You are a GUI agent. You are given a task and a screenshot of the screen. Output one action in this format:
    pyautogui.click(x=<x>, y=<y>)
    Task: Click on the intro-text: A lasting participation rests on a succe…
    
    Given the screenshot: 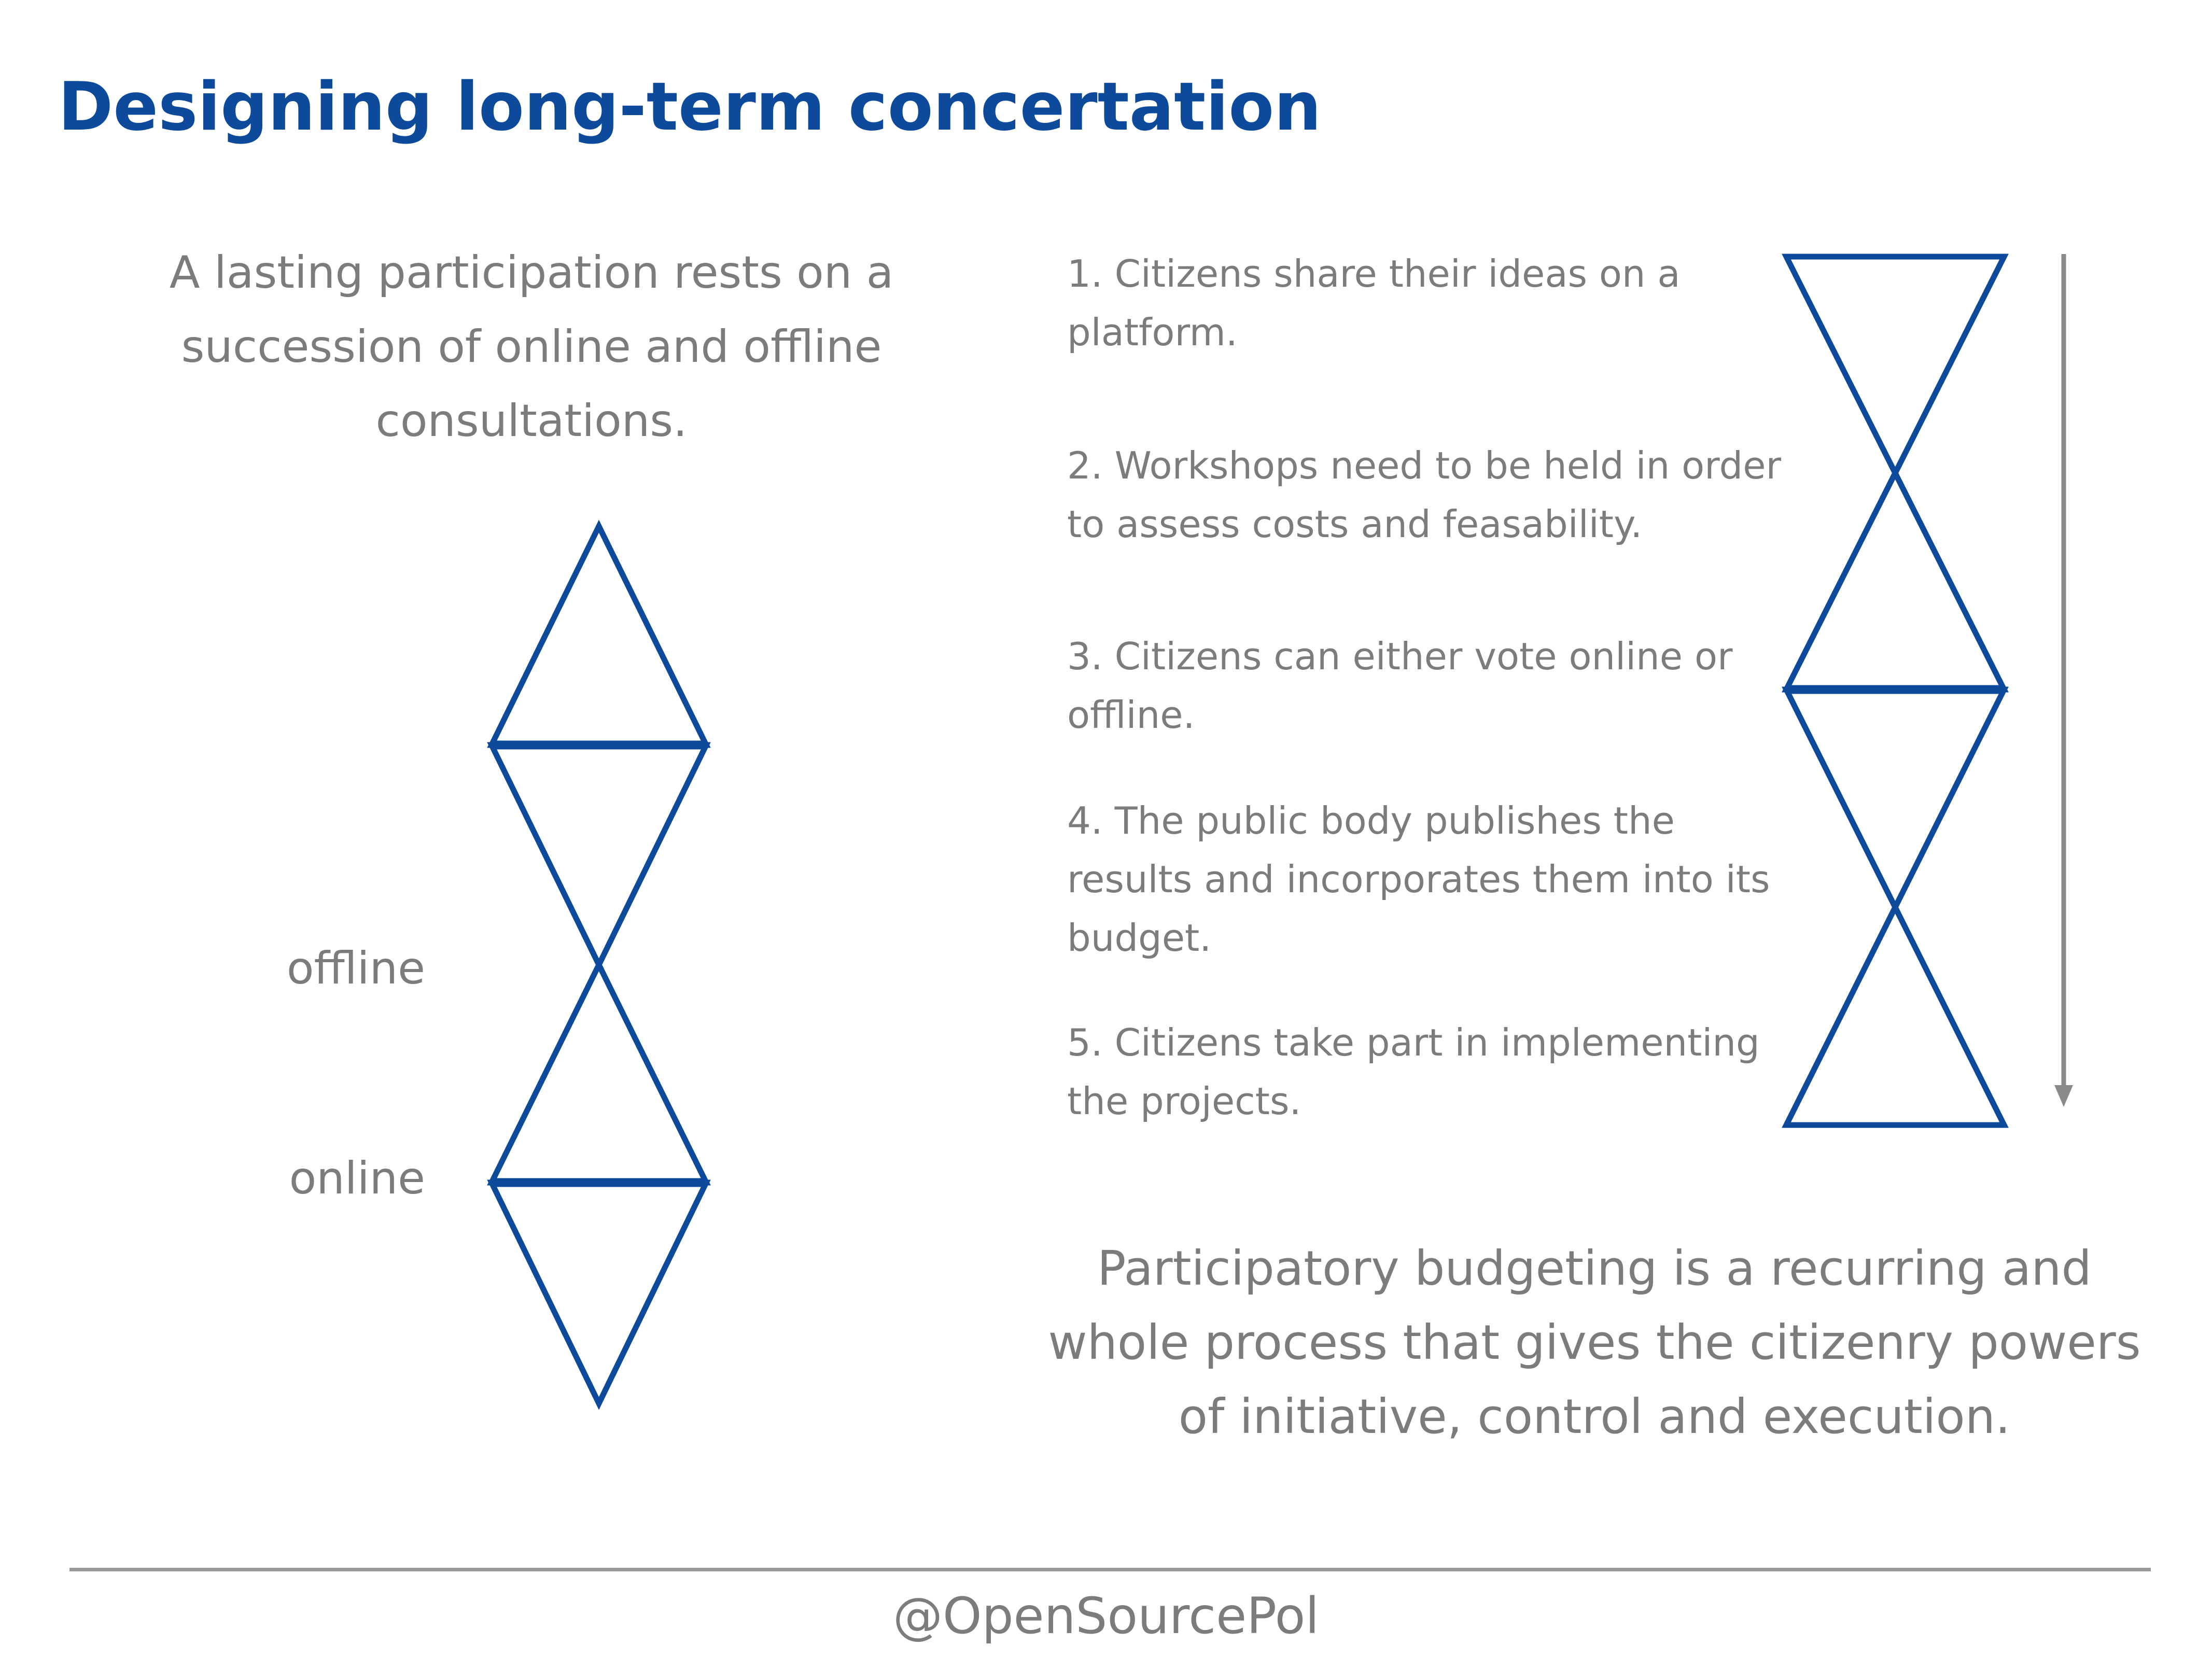 What is the action you would take?
    pyautogui.click(x=531, y=347)
    